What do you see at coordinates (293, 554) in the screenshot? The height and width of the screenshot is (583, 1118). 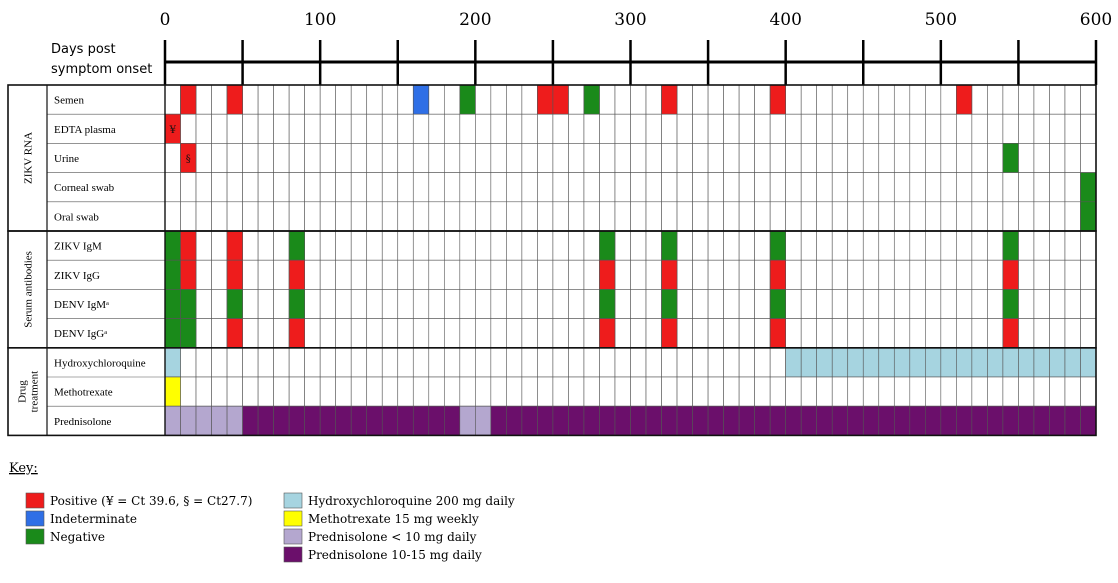 I see `key-swatch-pred_high` at bounding box center [293, 554].